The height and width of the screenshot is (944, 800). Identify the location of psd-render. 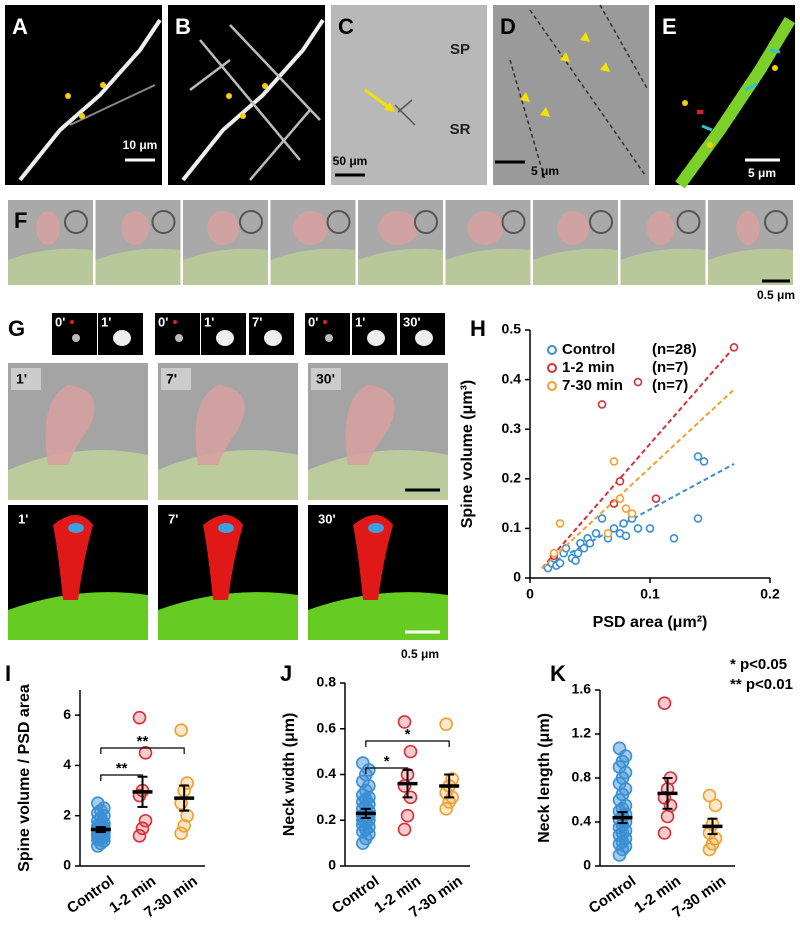
(76, 528).